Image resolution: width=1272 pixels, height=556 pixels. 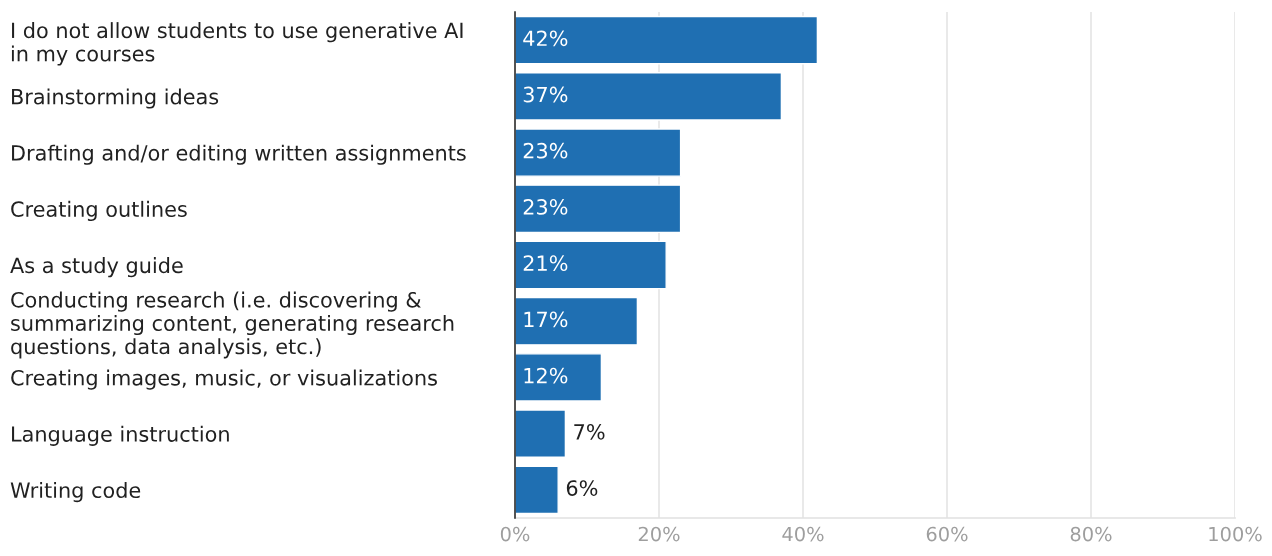 What do you see at coordinates (115, 98) in the screenshot?
I see `y-tick-label: Brainstorming ideas` at bounding box center [115, 98].